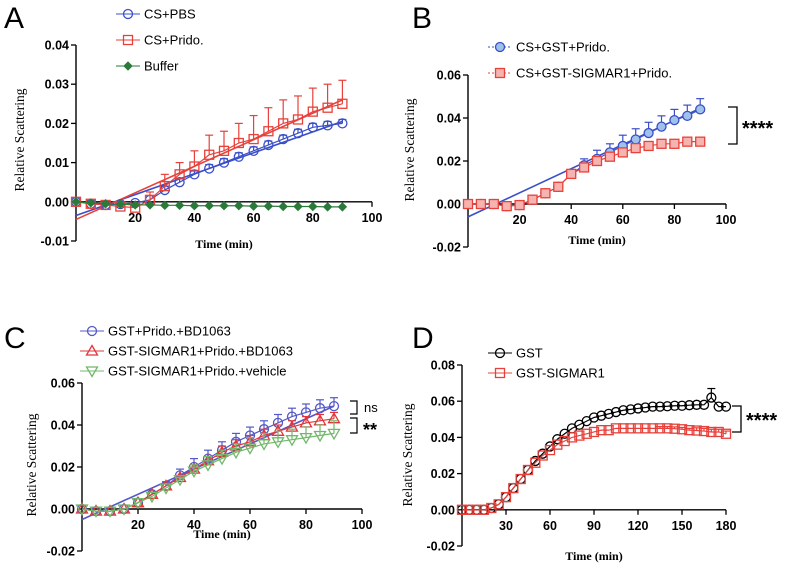 The image size is (800, 565). Describe the element at coordinates (174, 40) in the screenshot. I see `legend-label: CS+Prido.` at that location.